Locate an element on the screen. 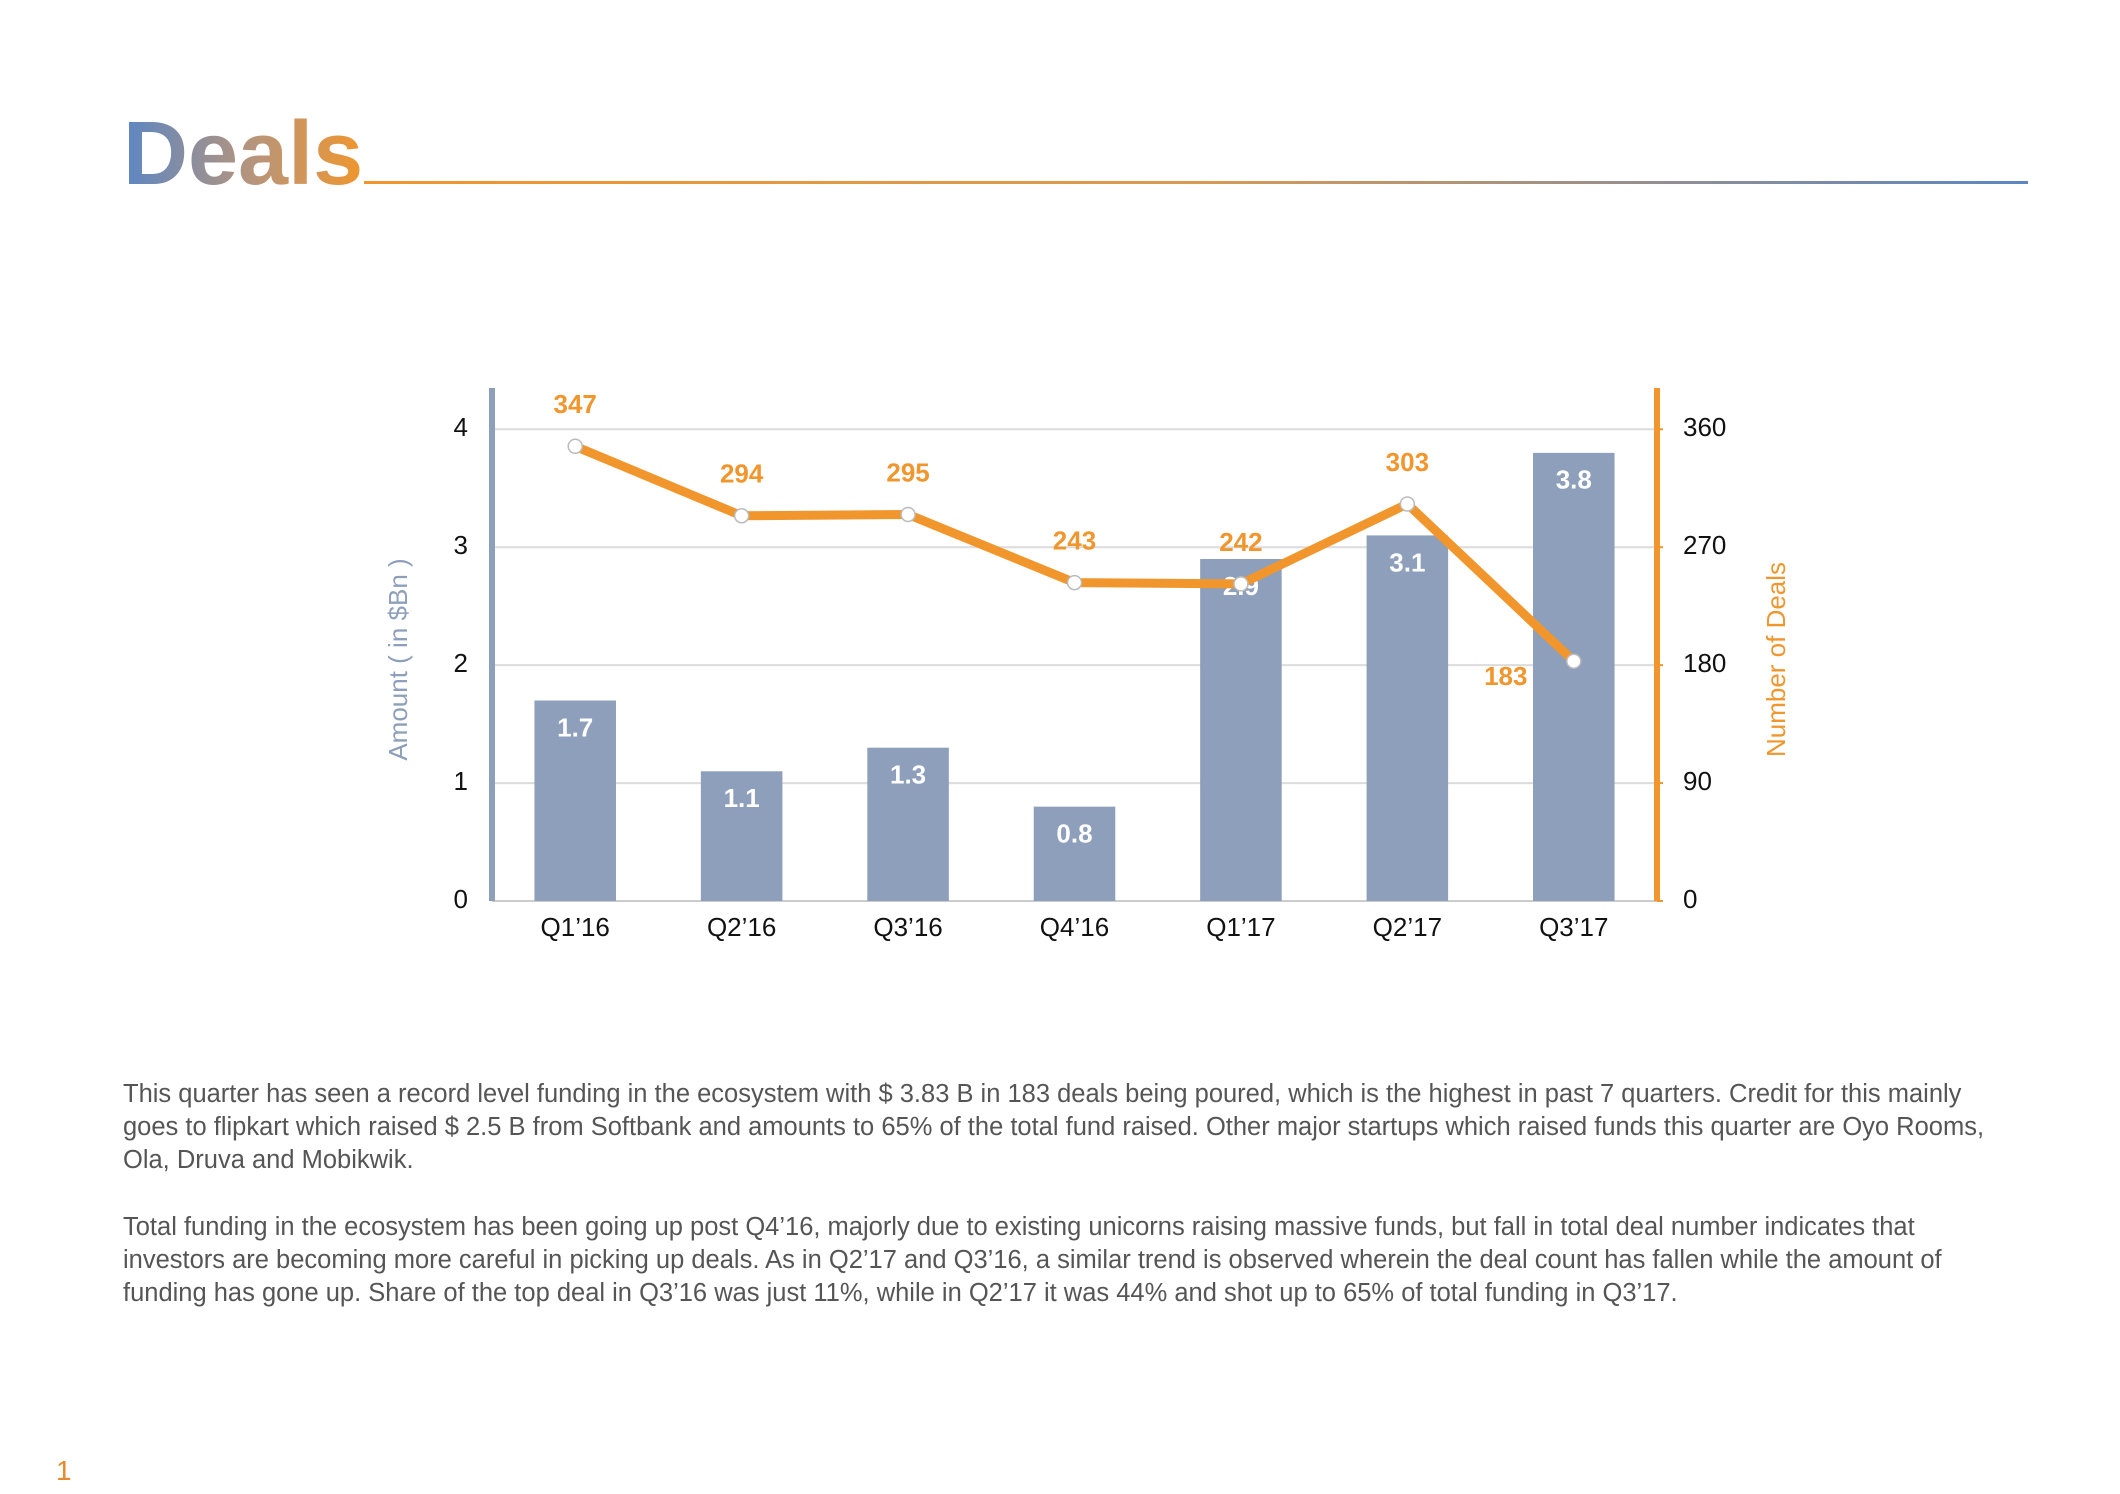 This screenshot has width=2120, height=1494. y-axis-title: Amount ( in $Bn ) is located at coordinates (398, 659).